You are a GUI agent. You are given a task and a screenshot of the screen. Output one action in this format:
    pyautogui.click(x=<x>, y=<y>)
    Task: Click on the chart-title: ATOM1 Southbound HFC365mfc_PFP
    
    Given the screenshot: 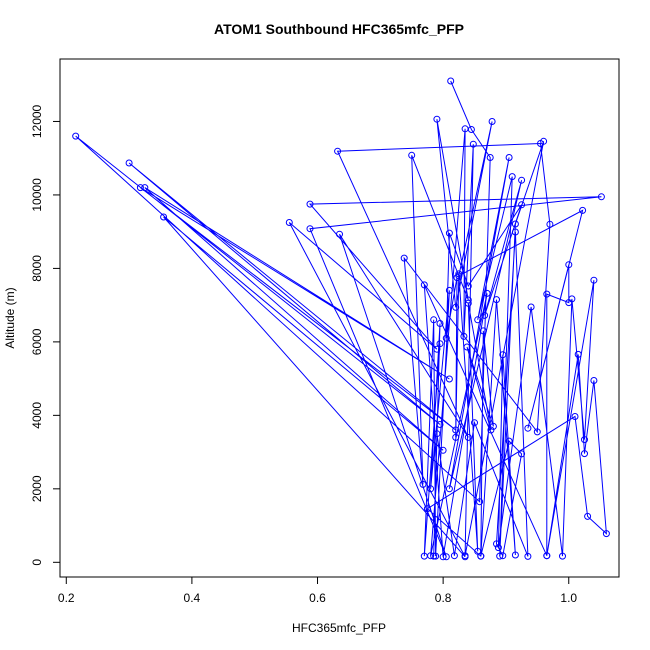 What is the action you would take?
    pyautogui.click(x=339, y=29)
    